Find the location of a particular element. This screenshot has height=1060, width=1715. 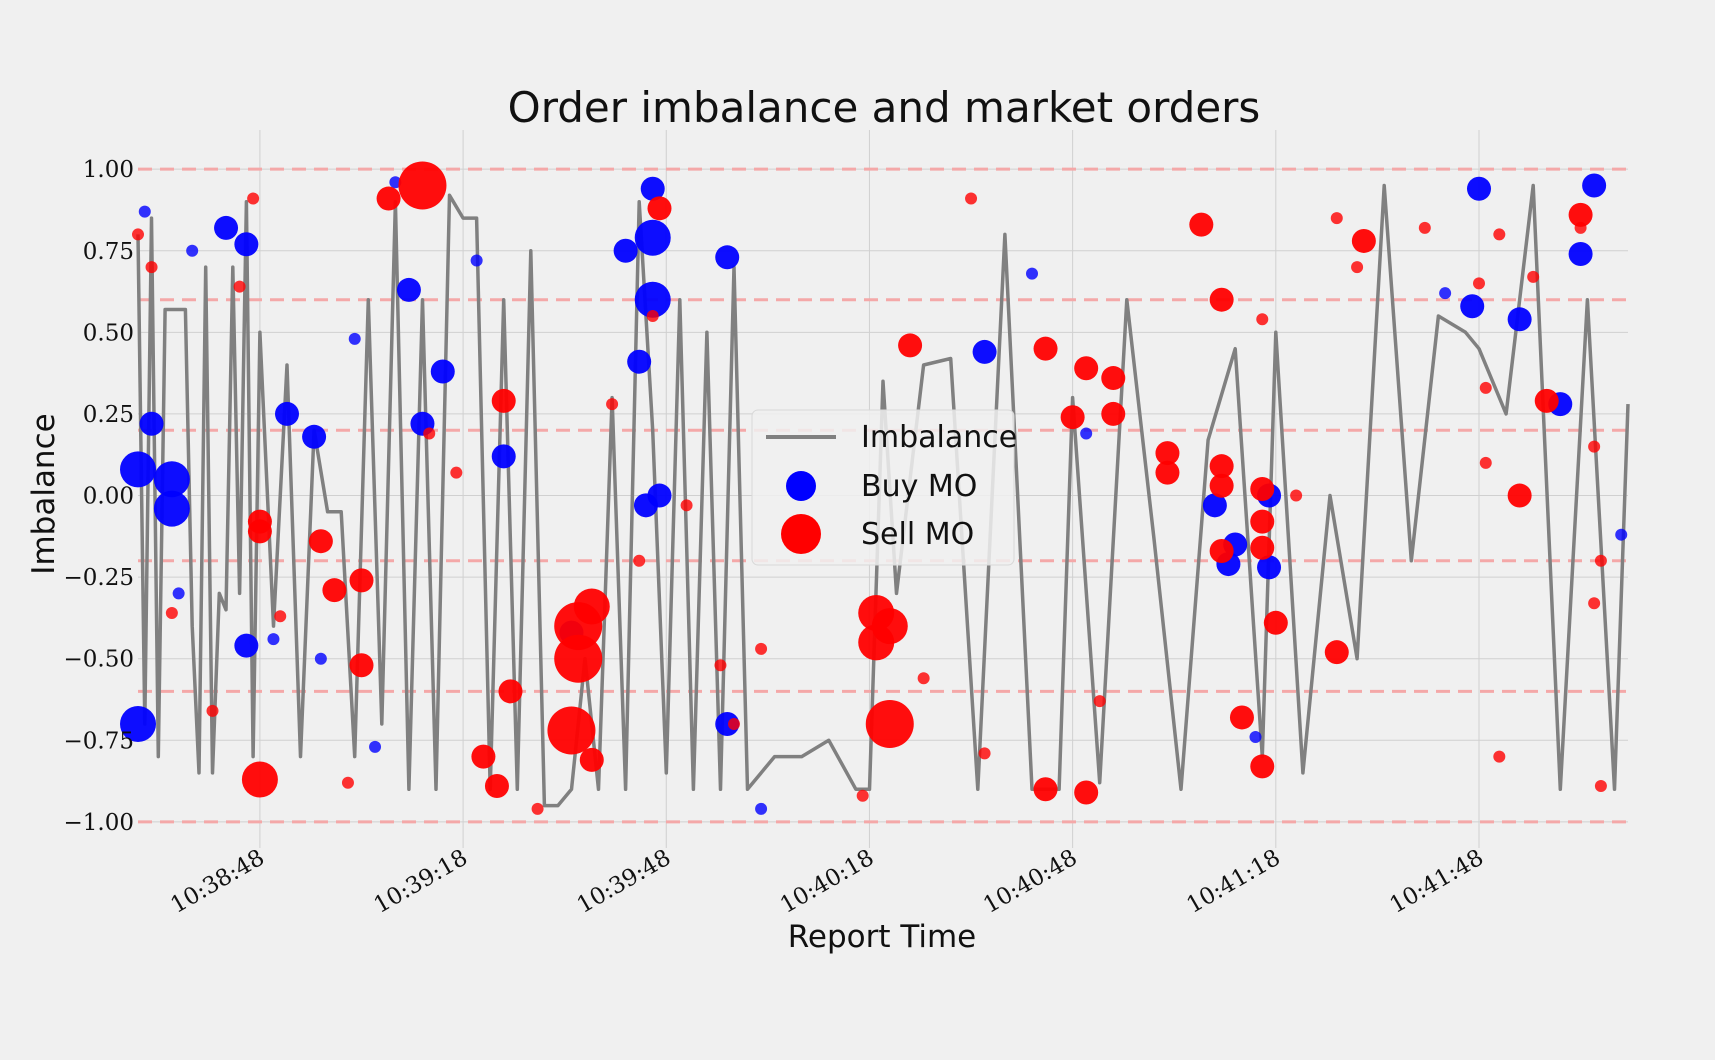

y-tick-label: 0.50 is located at coordinates (108, 333).